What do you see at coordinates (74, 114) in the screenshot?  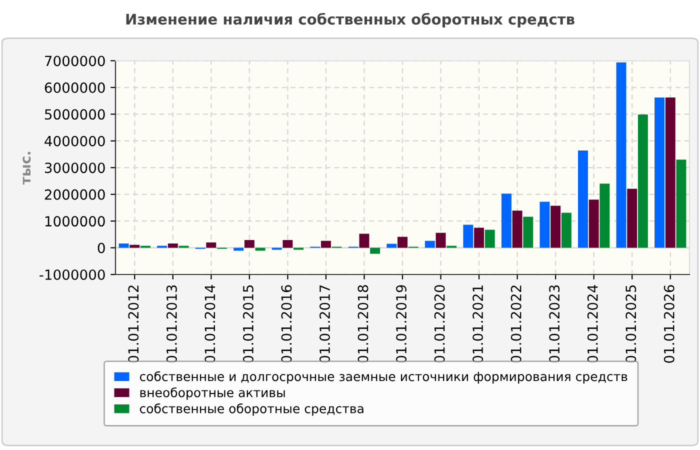 I see `y-tick-label: 5000000` at bounding box center [74, 114].